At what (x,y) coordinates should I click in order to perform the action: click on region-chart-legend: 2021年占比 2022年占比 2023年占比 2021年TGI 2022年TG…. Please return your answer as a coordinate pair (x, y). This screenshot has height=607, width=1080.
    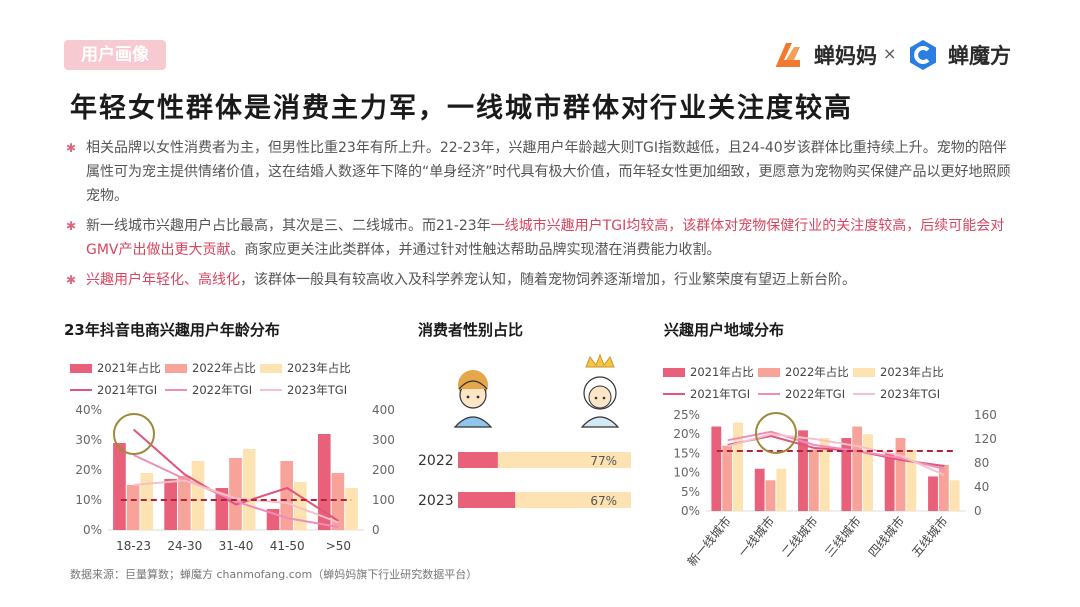
    Looking at the image, I should click on (805, 383).